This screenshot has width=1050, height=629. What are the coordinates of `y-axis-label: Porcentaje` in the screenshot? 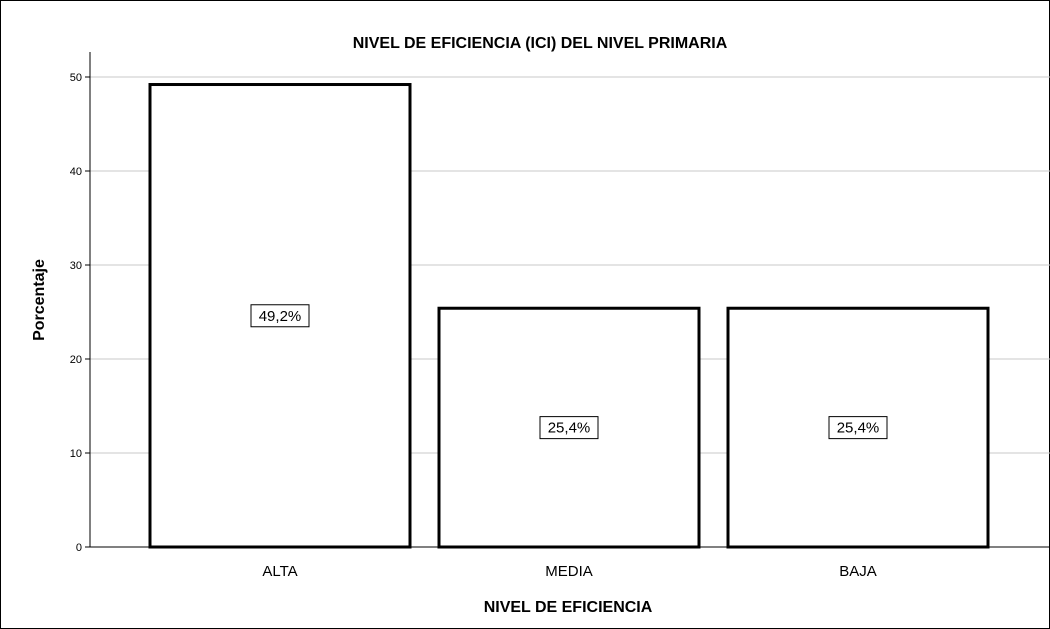 It's located at (39, 300).